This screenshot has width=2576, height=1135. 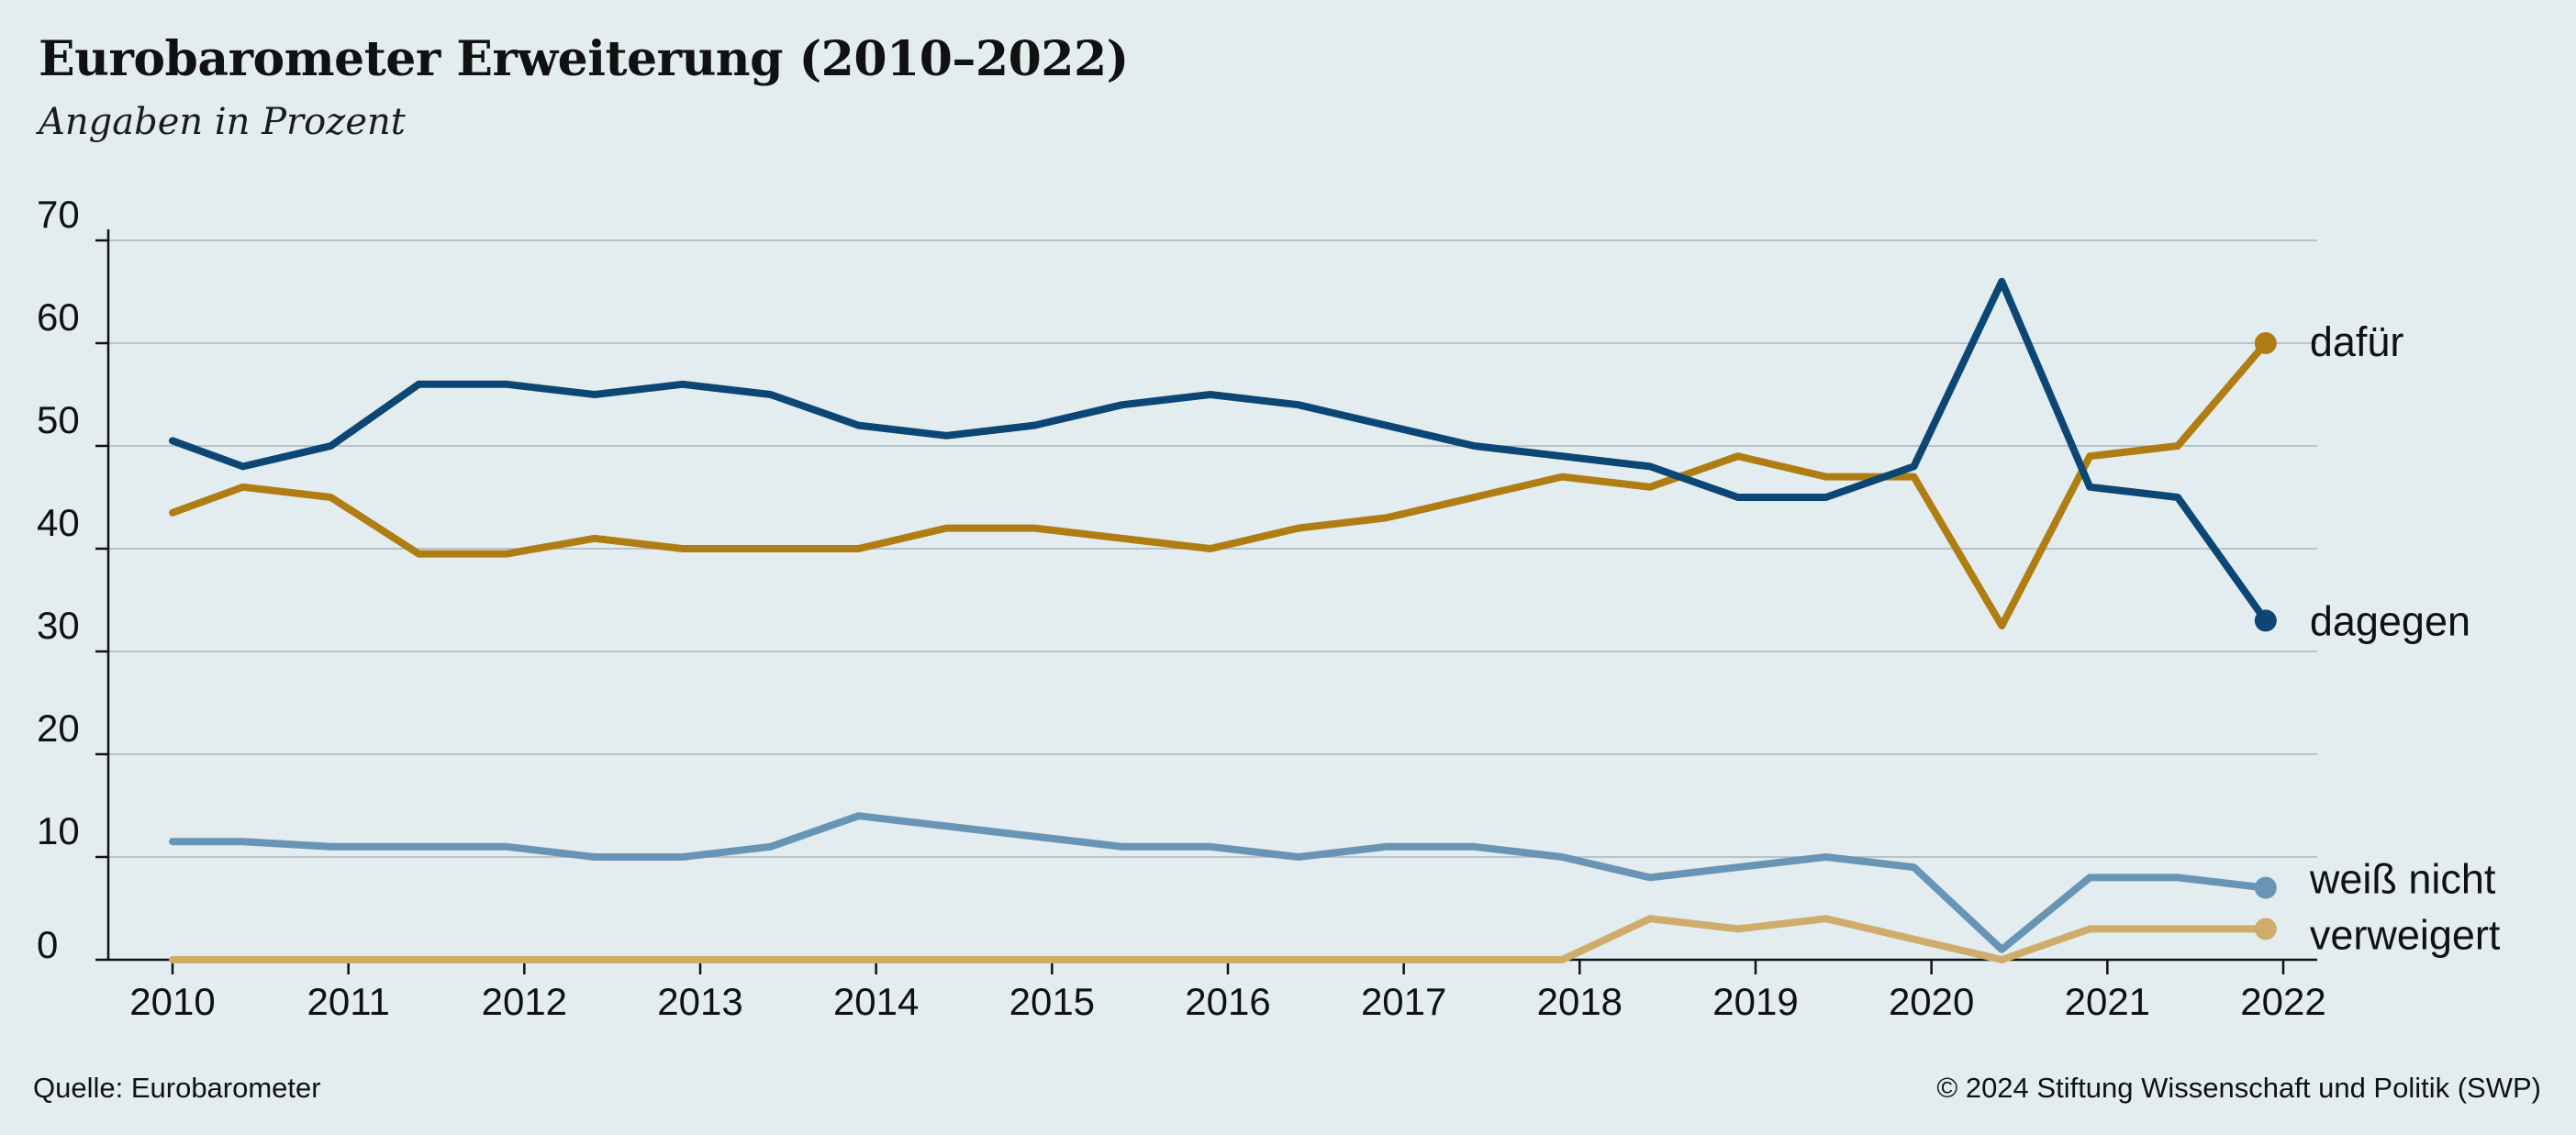 What do you see at coordinates (2390, 620) in the screenshot?
I see `series-label-dagegen: dagegen` at bounding box center [2390, 620].